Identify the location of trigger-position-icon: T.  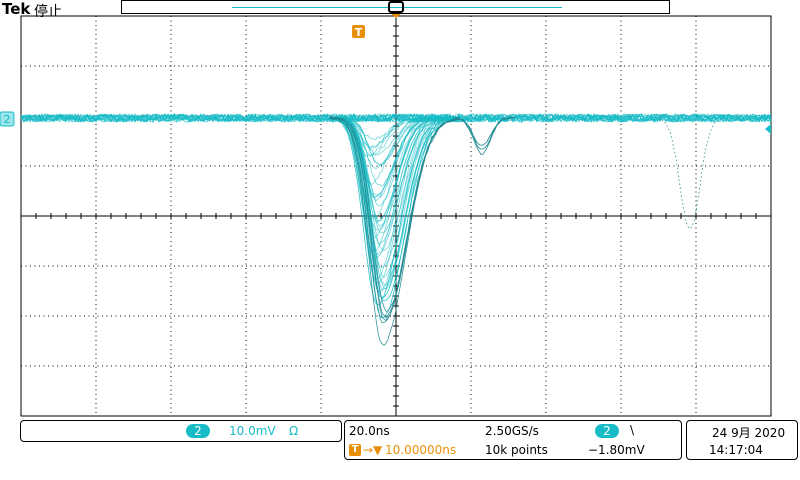
(355, 450).